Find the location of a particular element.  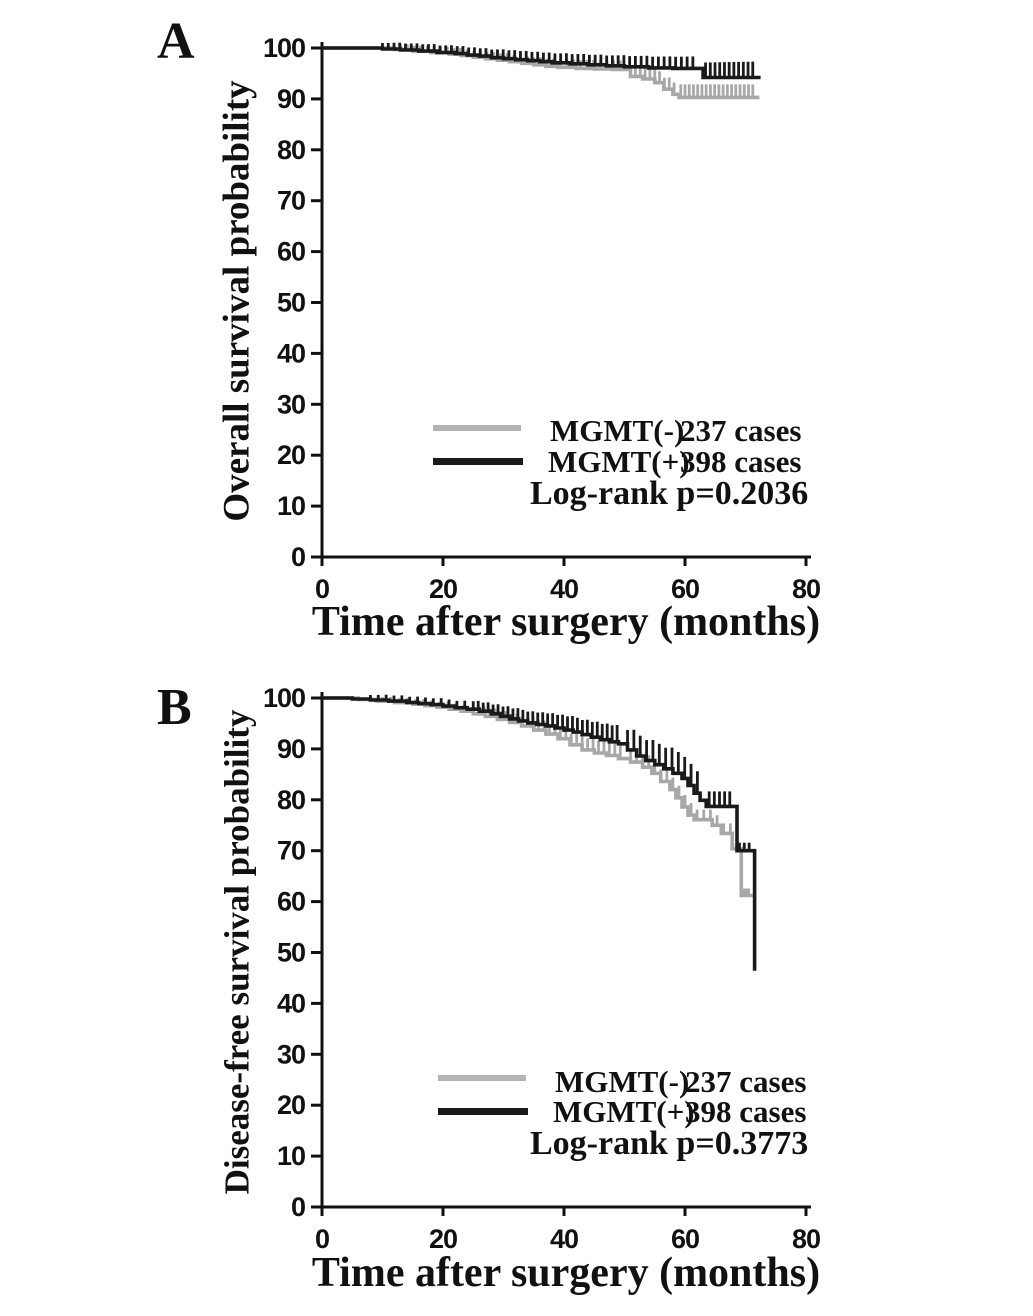

x-tick-label-a: 20 is located at coordinates (443, 589).